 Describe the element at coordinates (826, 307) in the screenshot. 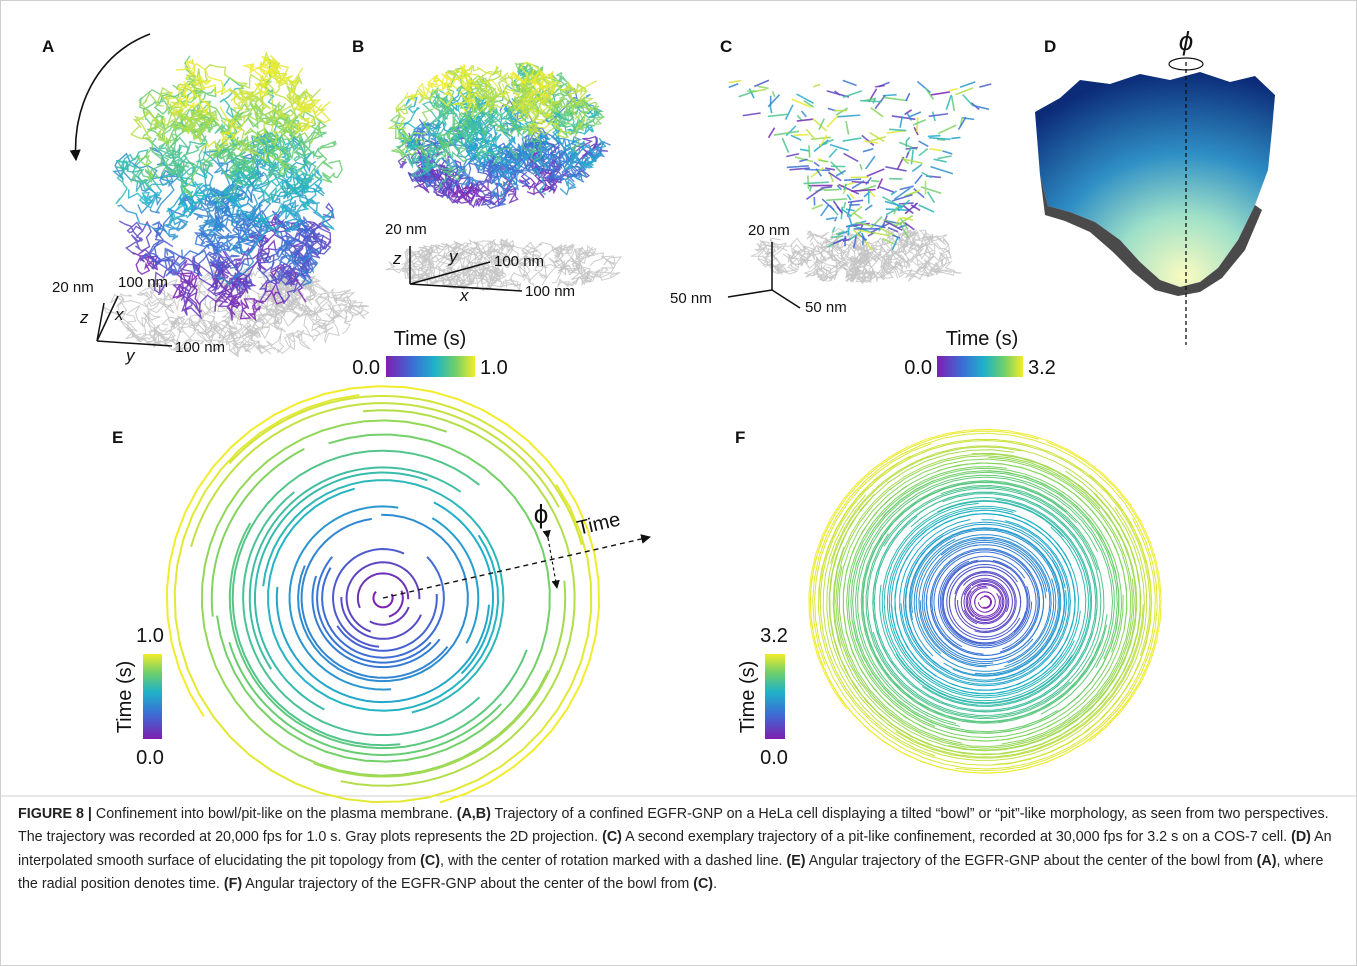

I see `axis-scale: 50 nm` at that location.